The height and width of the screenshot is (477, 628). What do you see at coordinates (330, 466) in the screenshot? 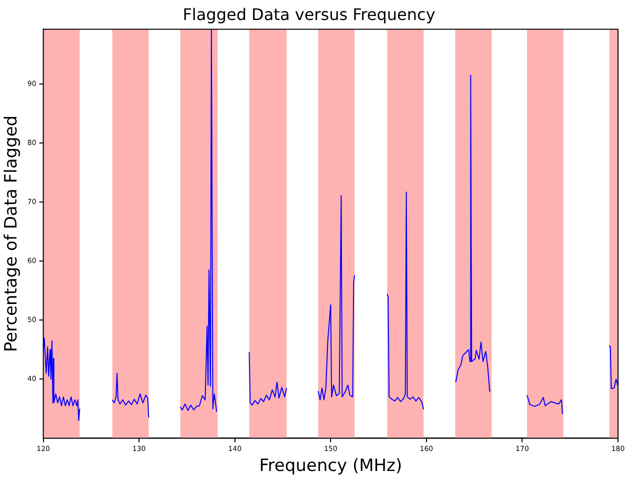
I see `x-axis-title: Frequency (MHz)` at bounding box center [330, 466].